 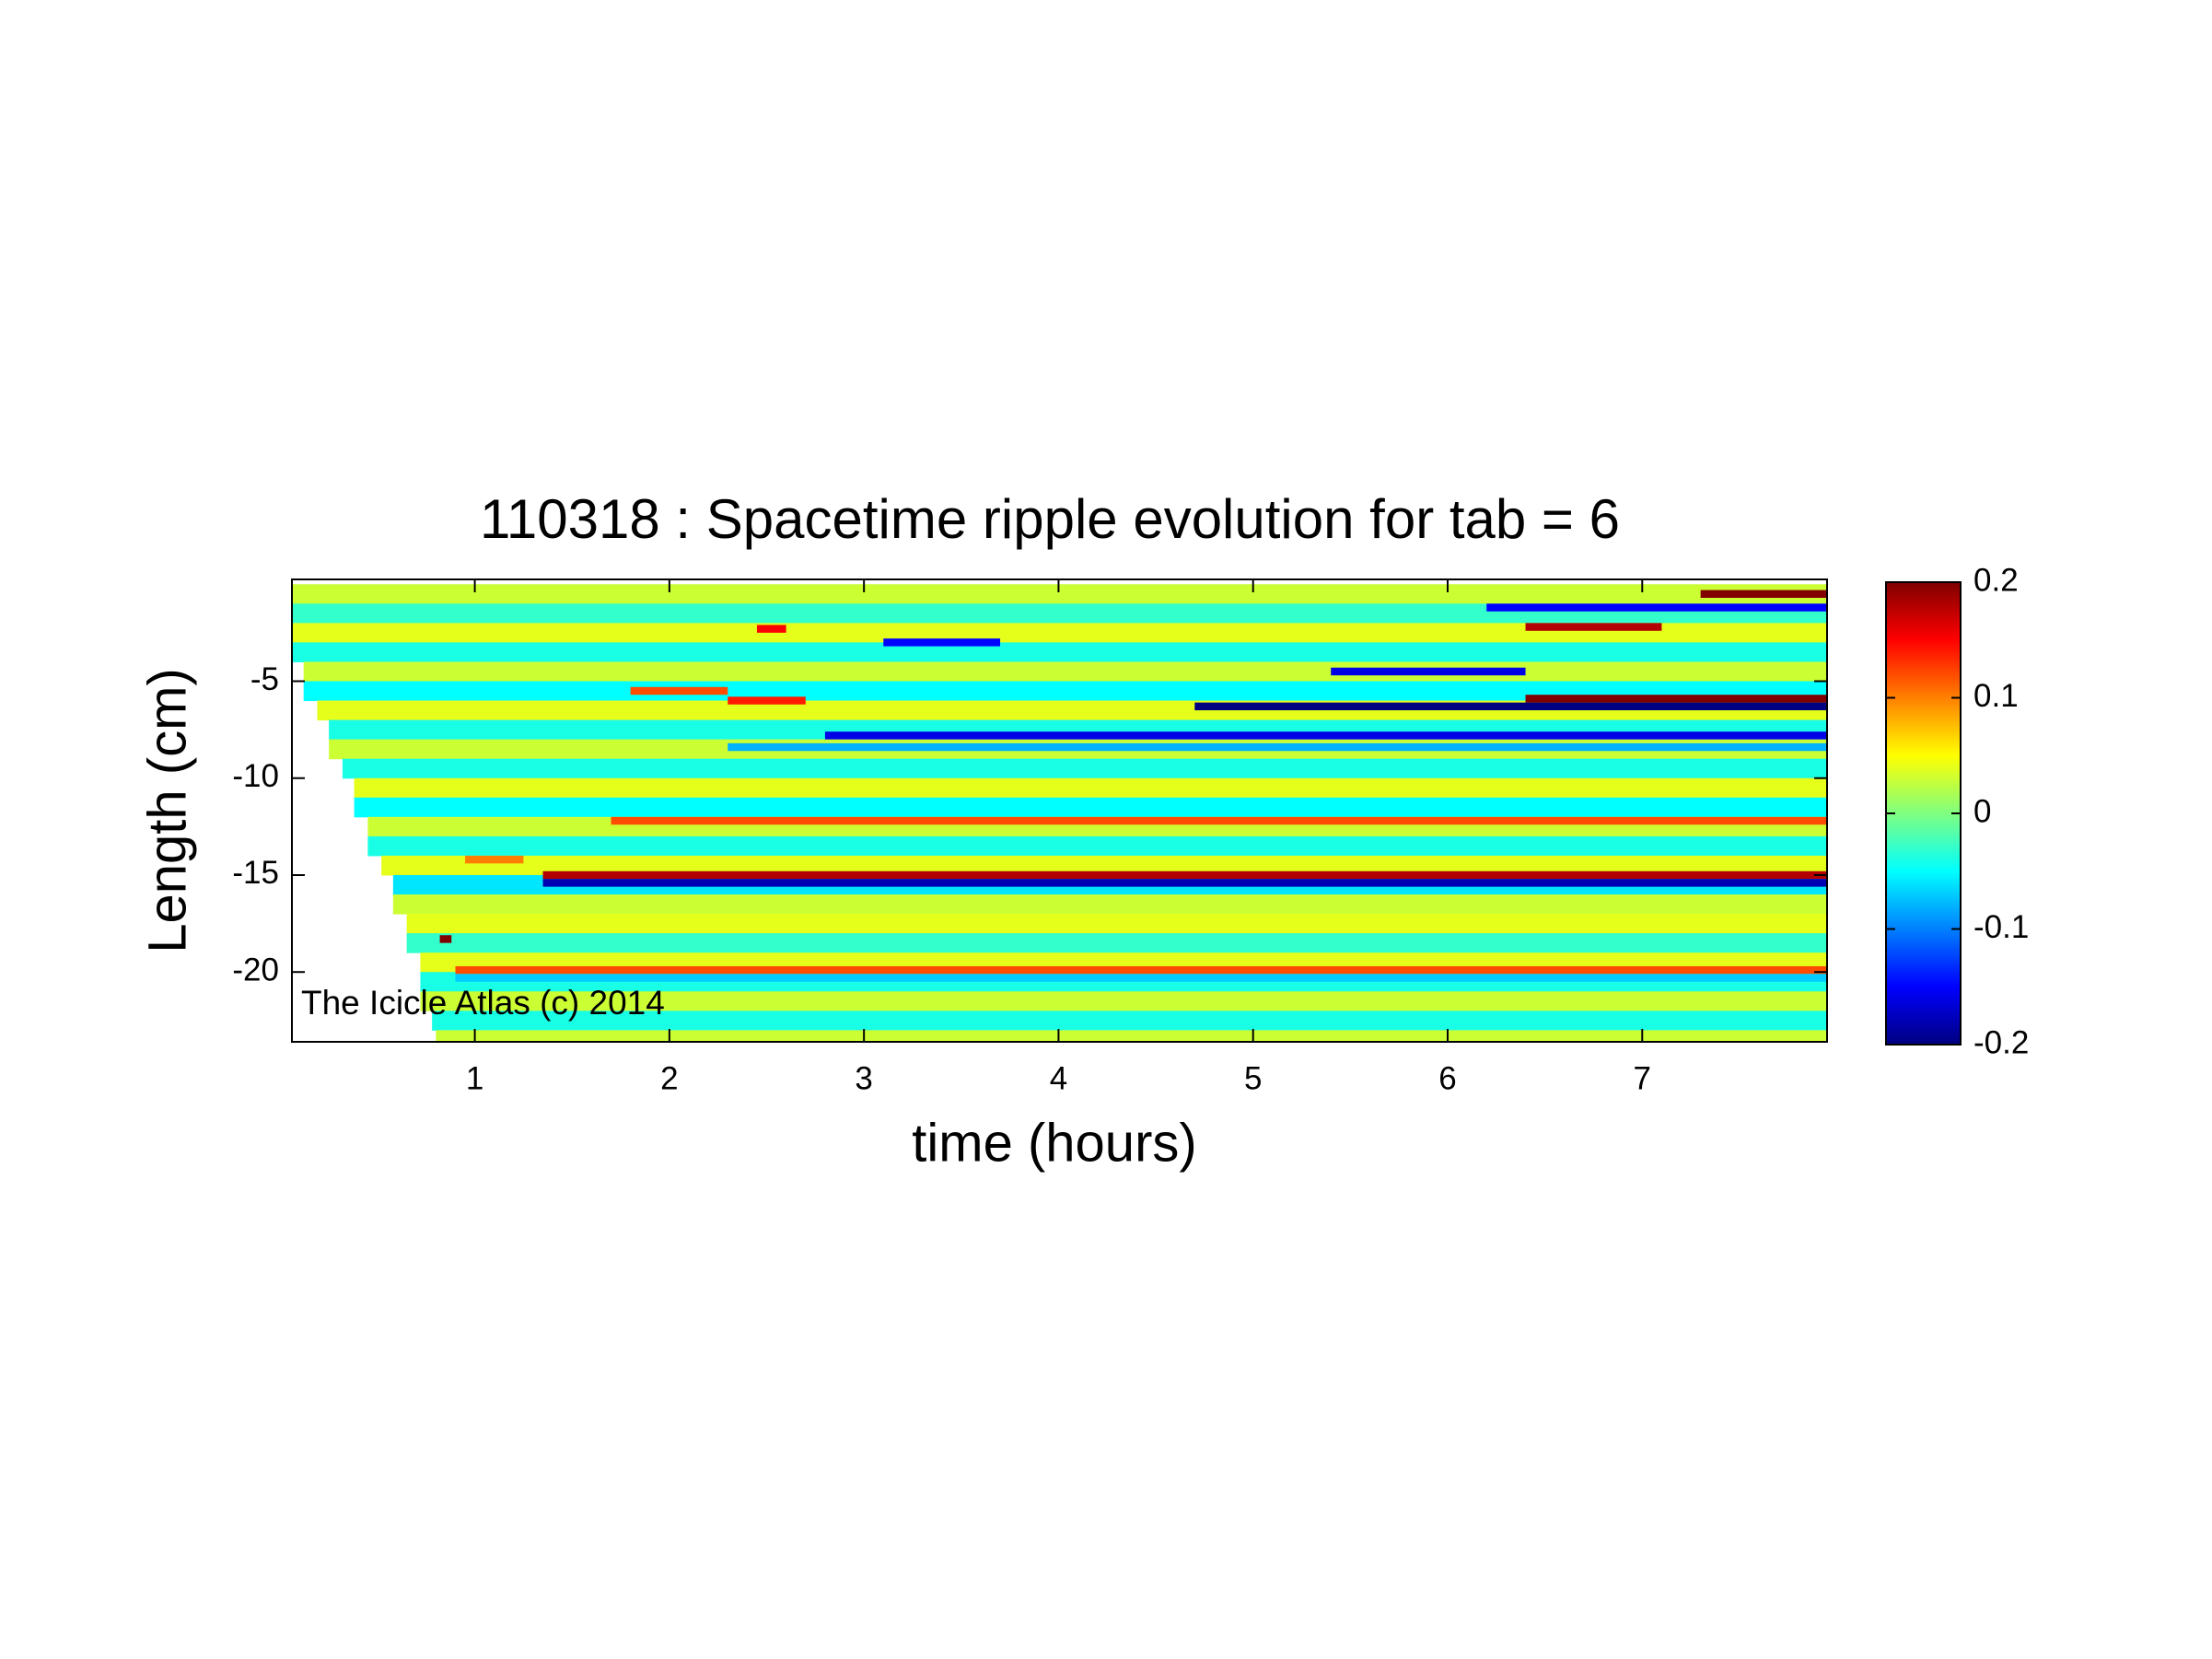 I want to click on y-tick-label: -20, so click(x=256, y=969).